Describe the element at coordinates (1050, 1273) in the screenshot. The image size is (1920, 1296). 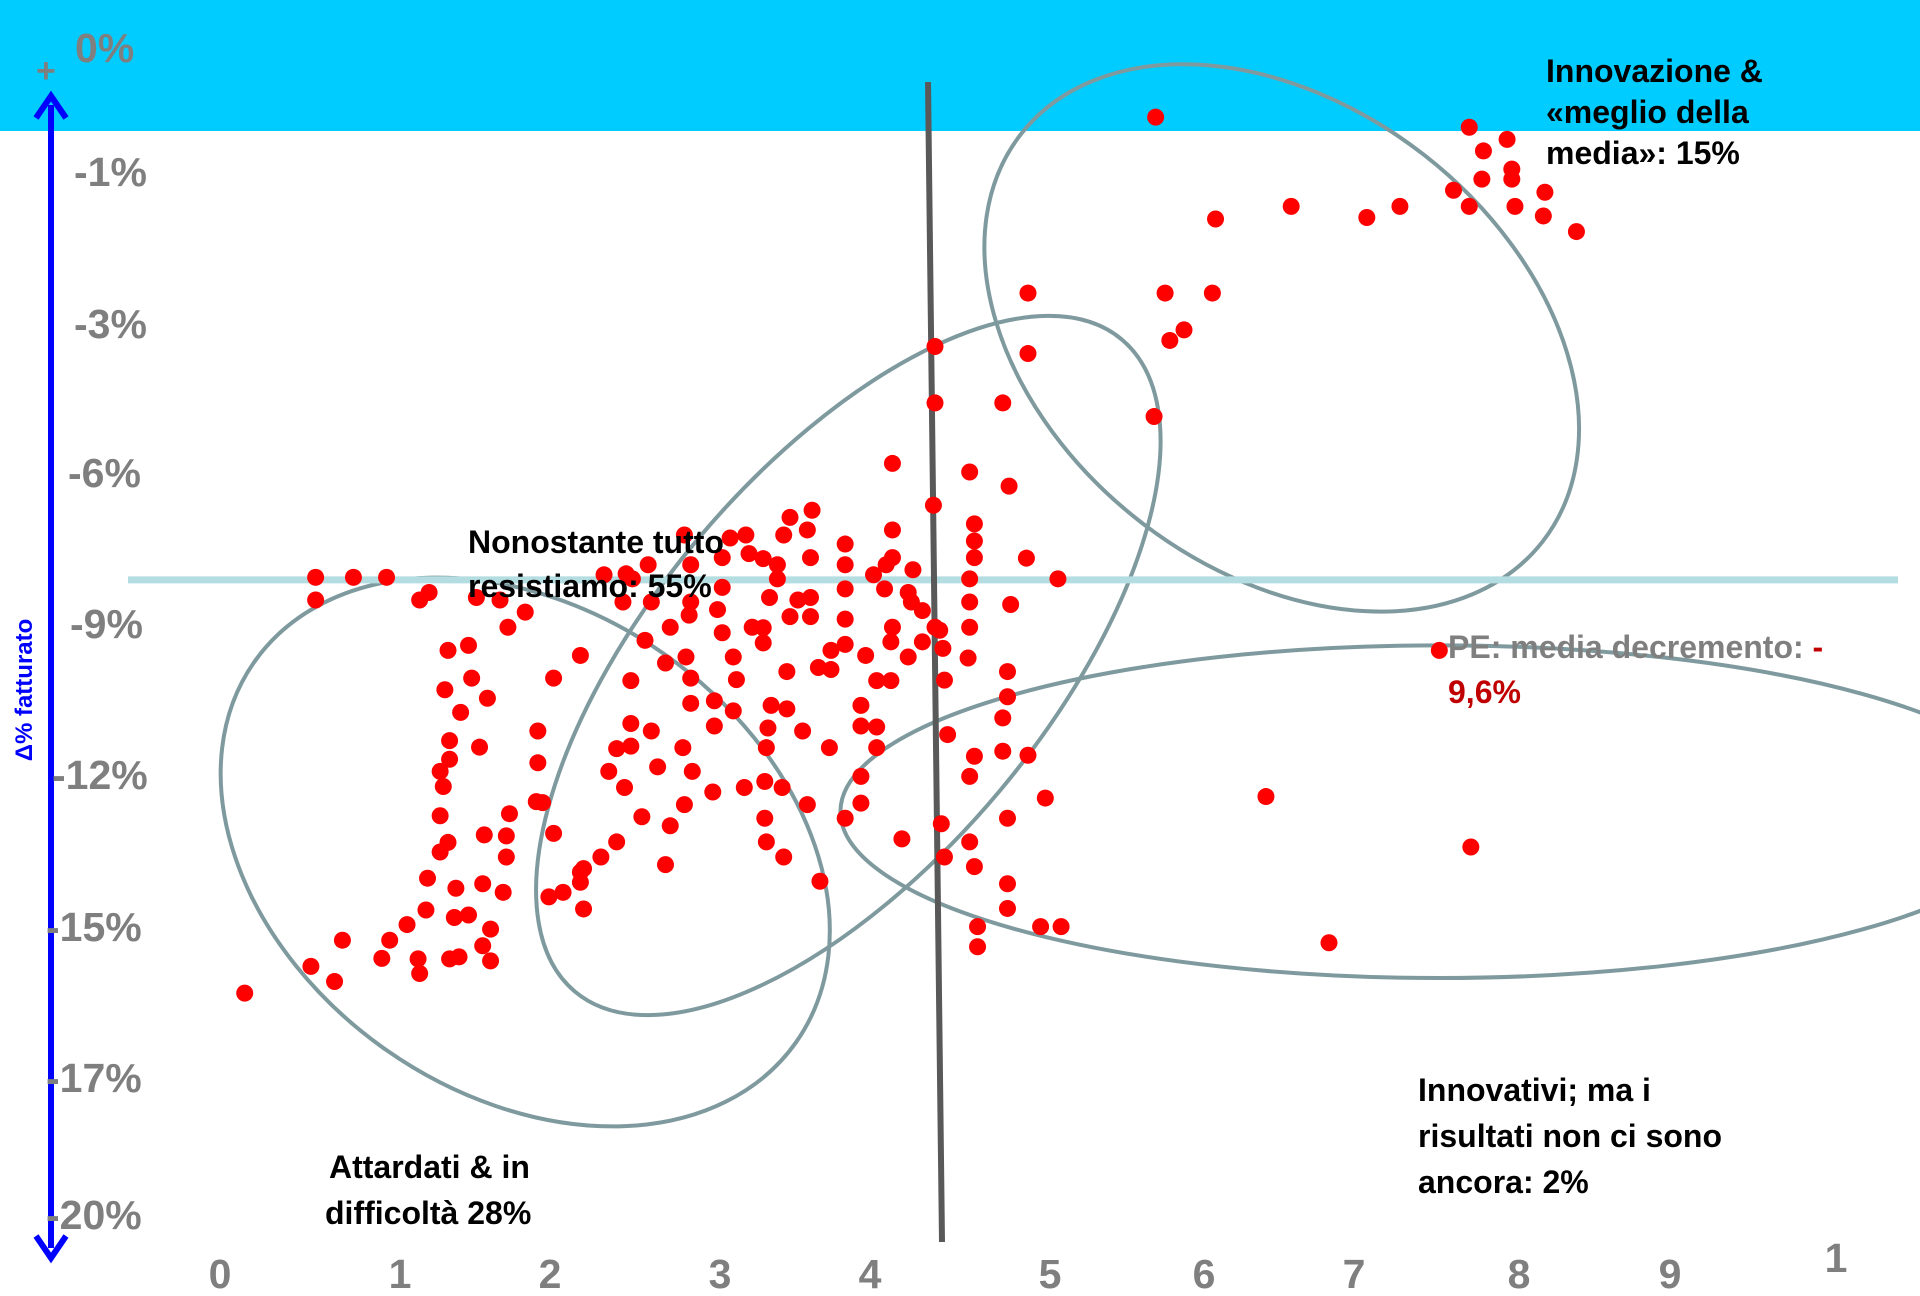
I see `x-tick-label: 5` at that location.